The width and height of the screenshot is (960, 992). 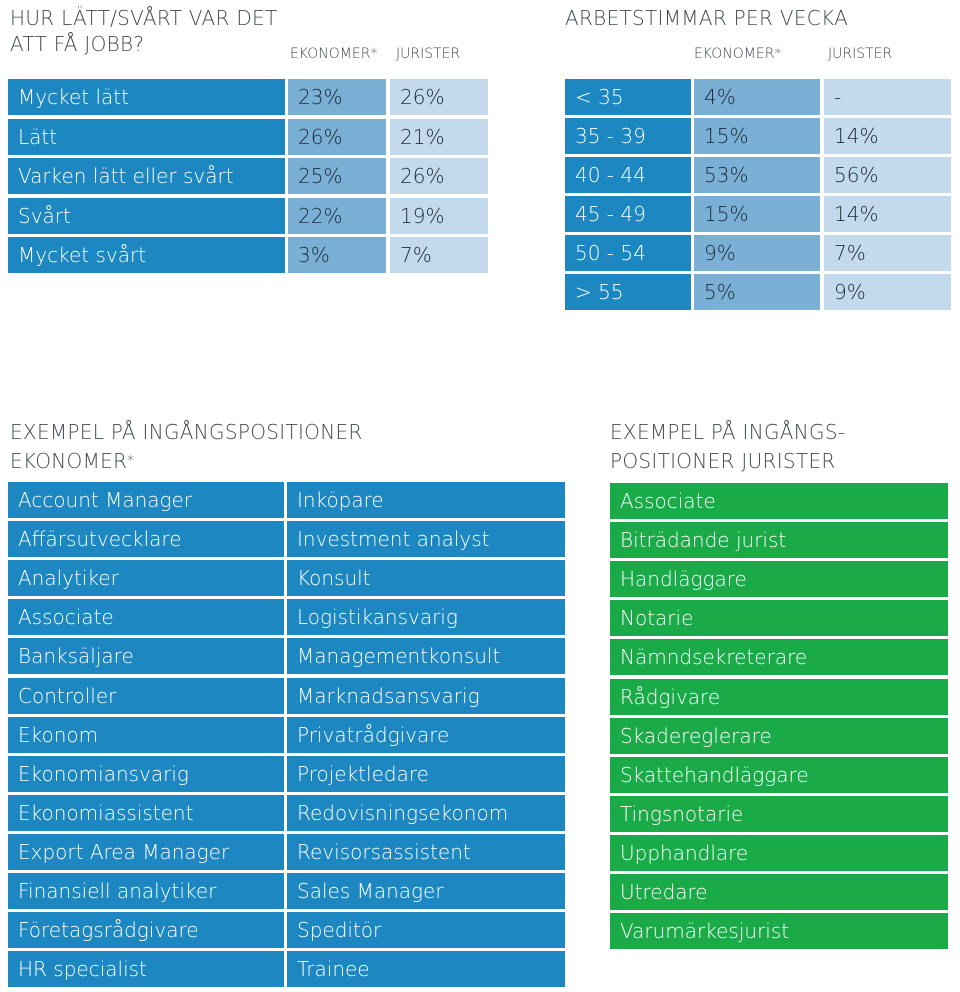 What do you see at coordinates (426, 656) in the screenshot?
I see `position-ekonomer-item: Managementkonsult` at bounding box center [426, 656].